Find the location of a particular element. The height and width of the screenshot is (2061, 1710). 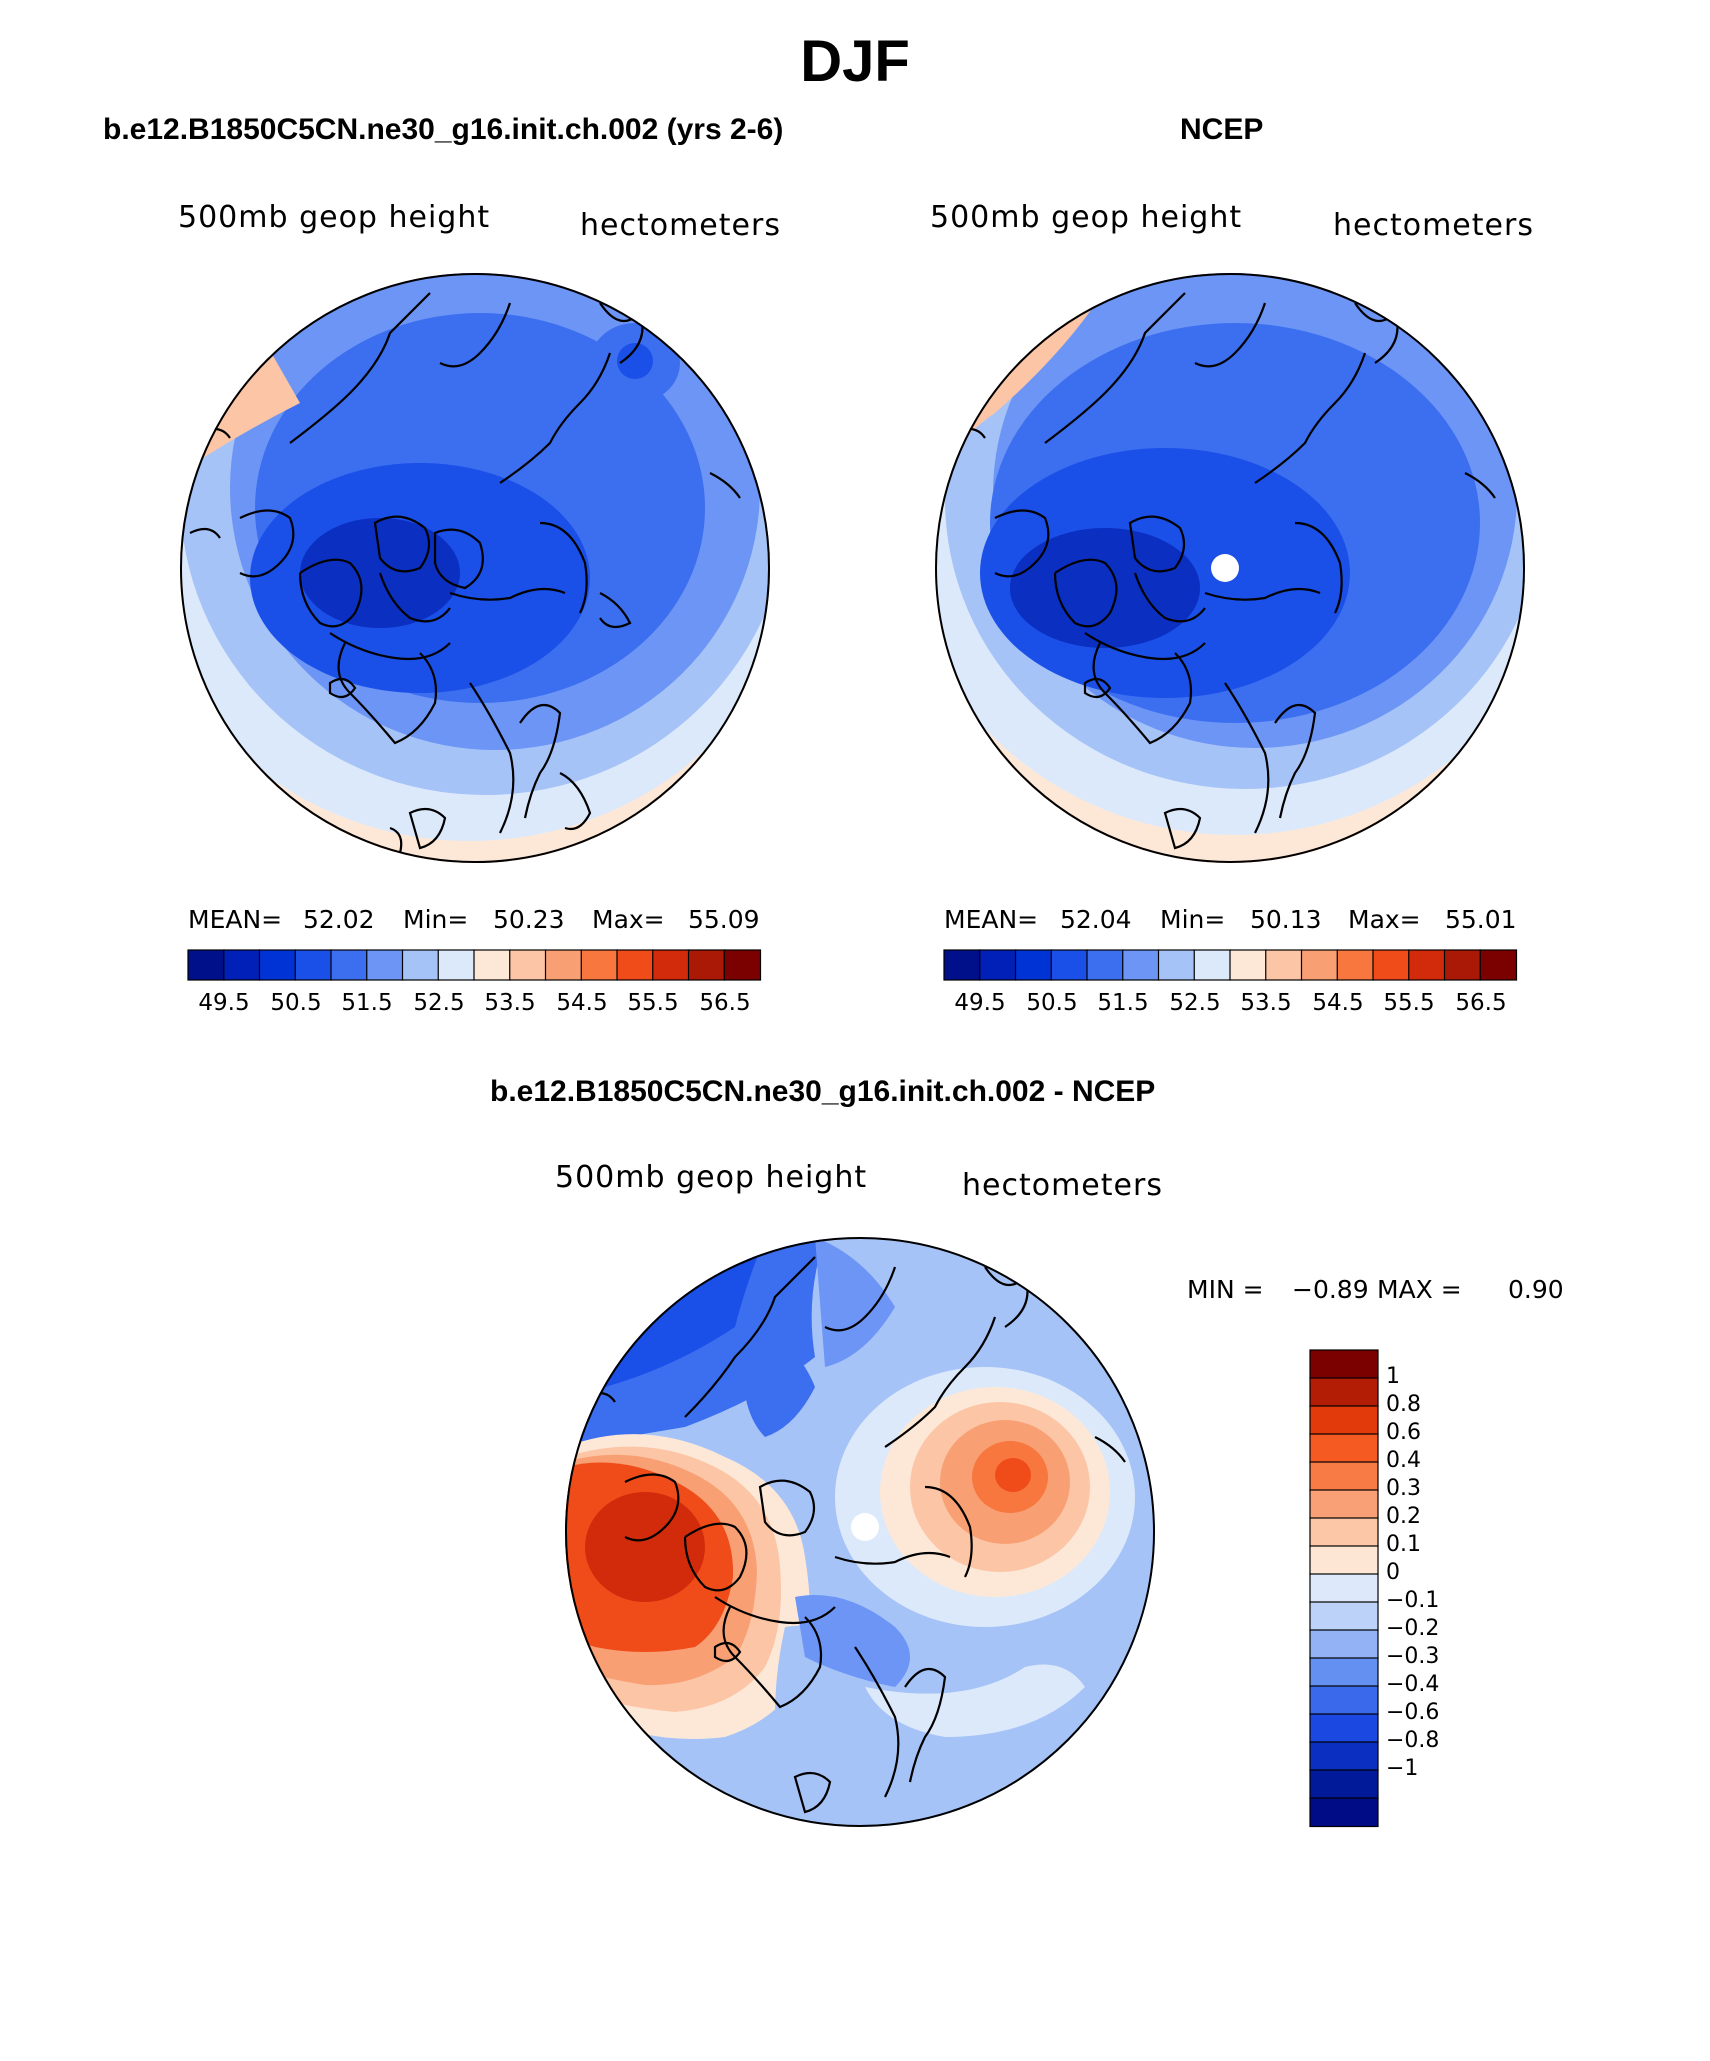

cbar-label: 0.6 is located at coordinates (1403, 1432).